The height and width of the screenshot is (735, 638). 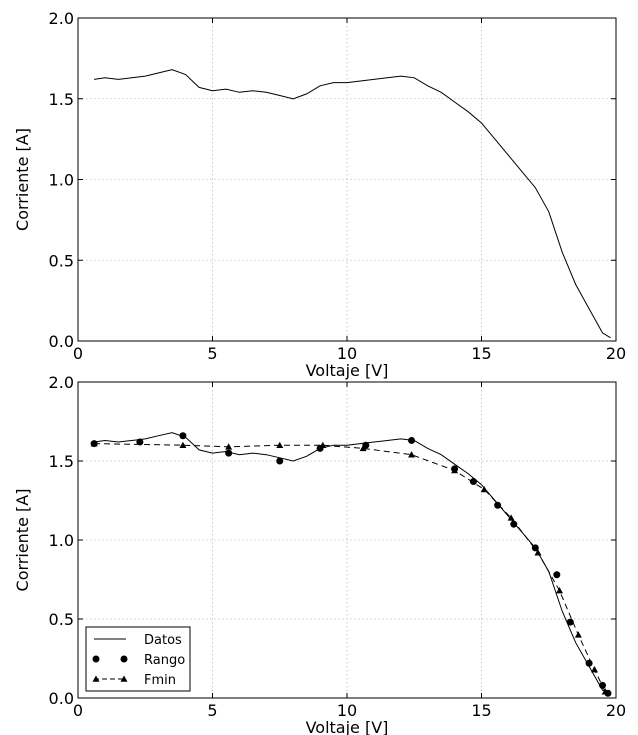 What do you see at coordinates (163, 640) in the screenshot?
I see `legend-label: Datos` at bounding box center [163, 640].